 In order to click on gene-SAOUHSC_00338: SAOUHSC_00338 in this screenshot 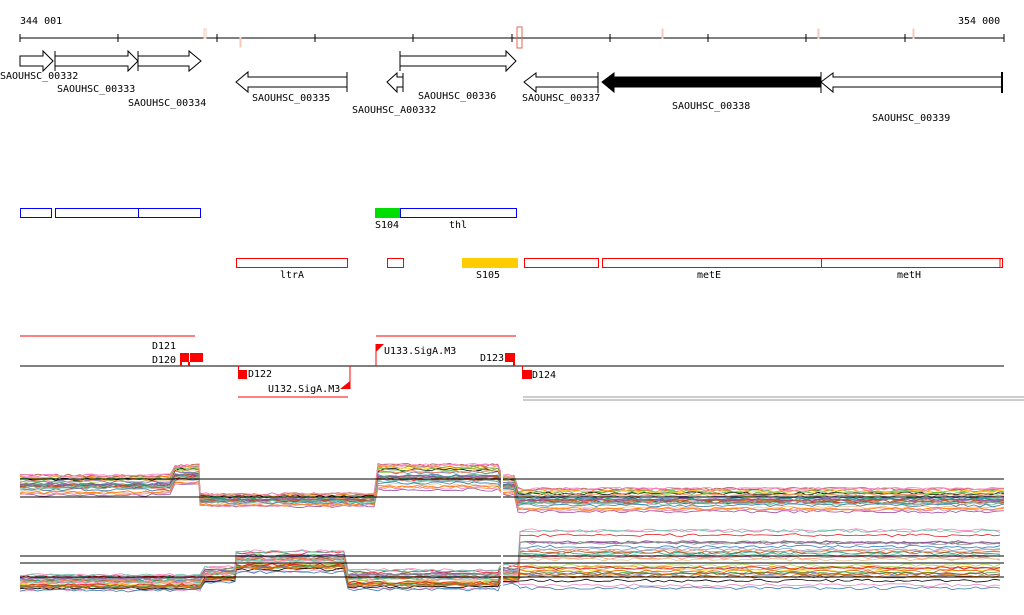, I will do `click(711, 92)`.